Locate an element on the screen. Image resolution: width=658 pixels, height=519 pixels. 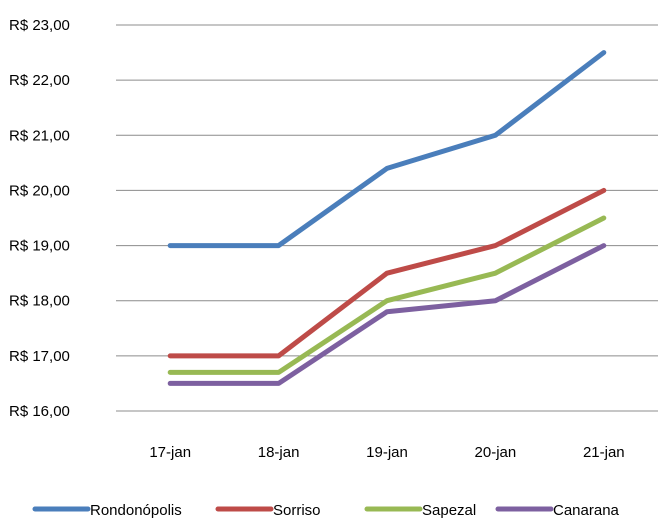
x-axis-tick-labels: 17-jan 18-jan 19-jan 20-jan 21-jan is located at coordinates (386, 452).